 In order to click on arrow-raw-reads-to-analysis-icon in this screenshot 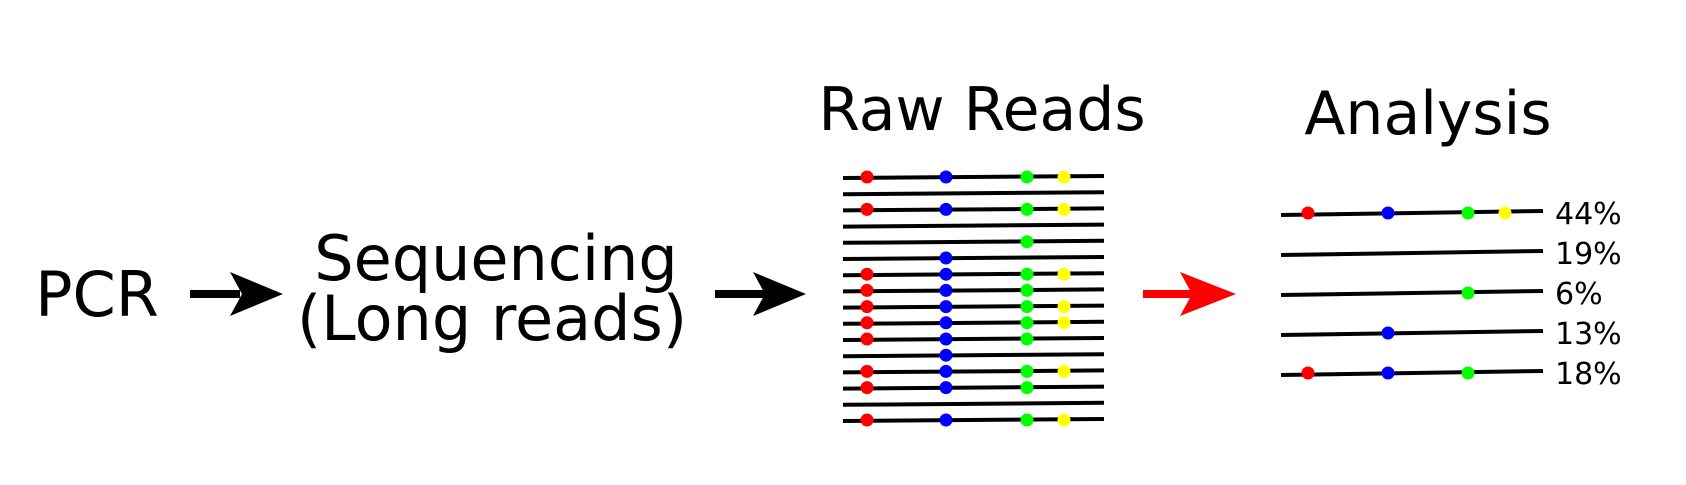, I will do `click(1189, 294)`.